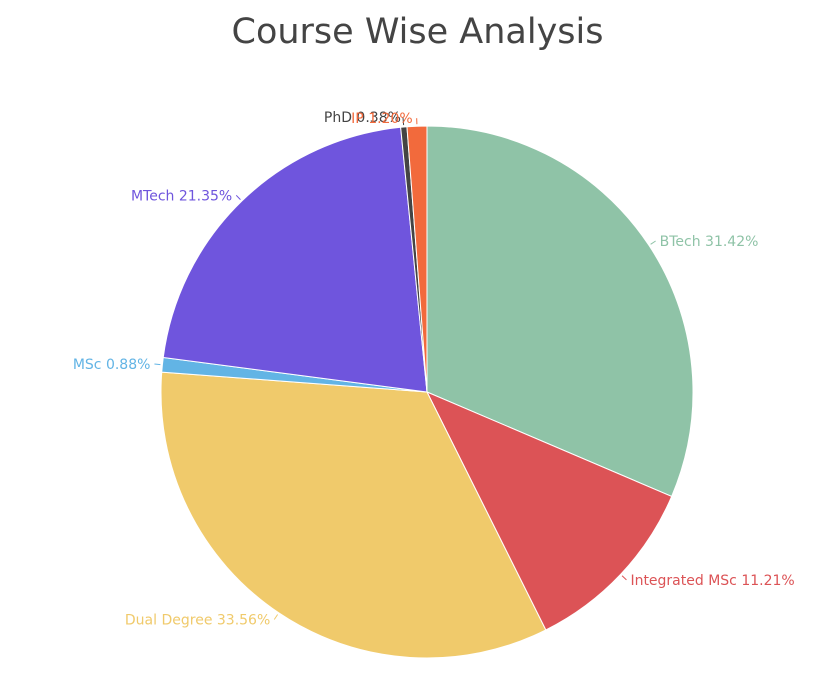  What do you see at coordinates (181, 196) in the screenshot?
I see `data-label-mtech: MTech 21.35%` at bounding box center [181, 196].